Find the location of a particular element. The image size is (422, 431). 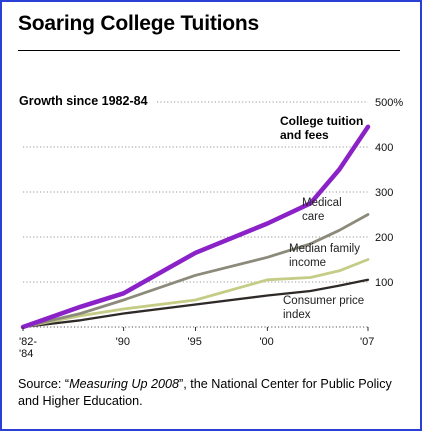

x-tick-label: '90 is located at coordinates (123, 342).